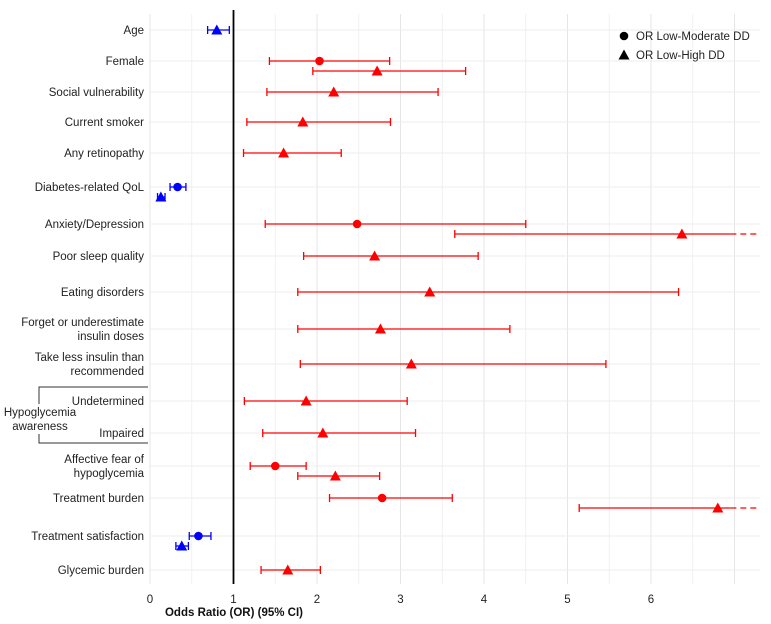 The image size is (771, 624). I want to click on x-tick-label: 3, so click(400, 600).